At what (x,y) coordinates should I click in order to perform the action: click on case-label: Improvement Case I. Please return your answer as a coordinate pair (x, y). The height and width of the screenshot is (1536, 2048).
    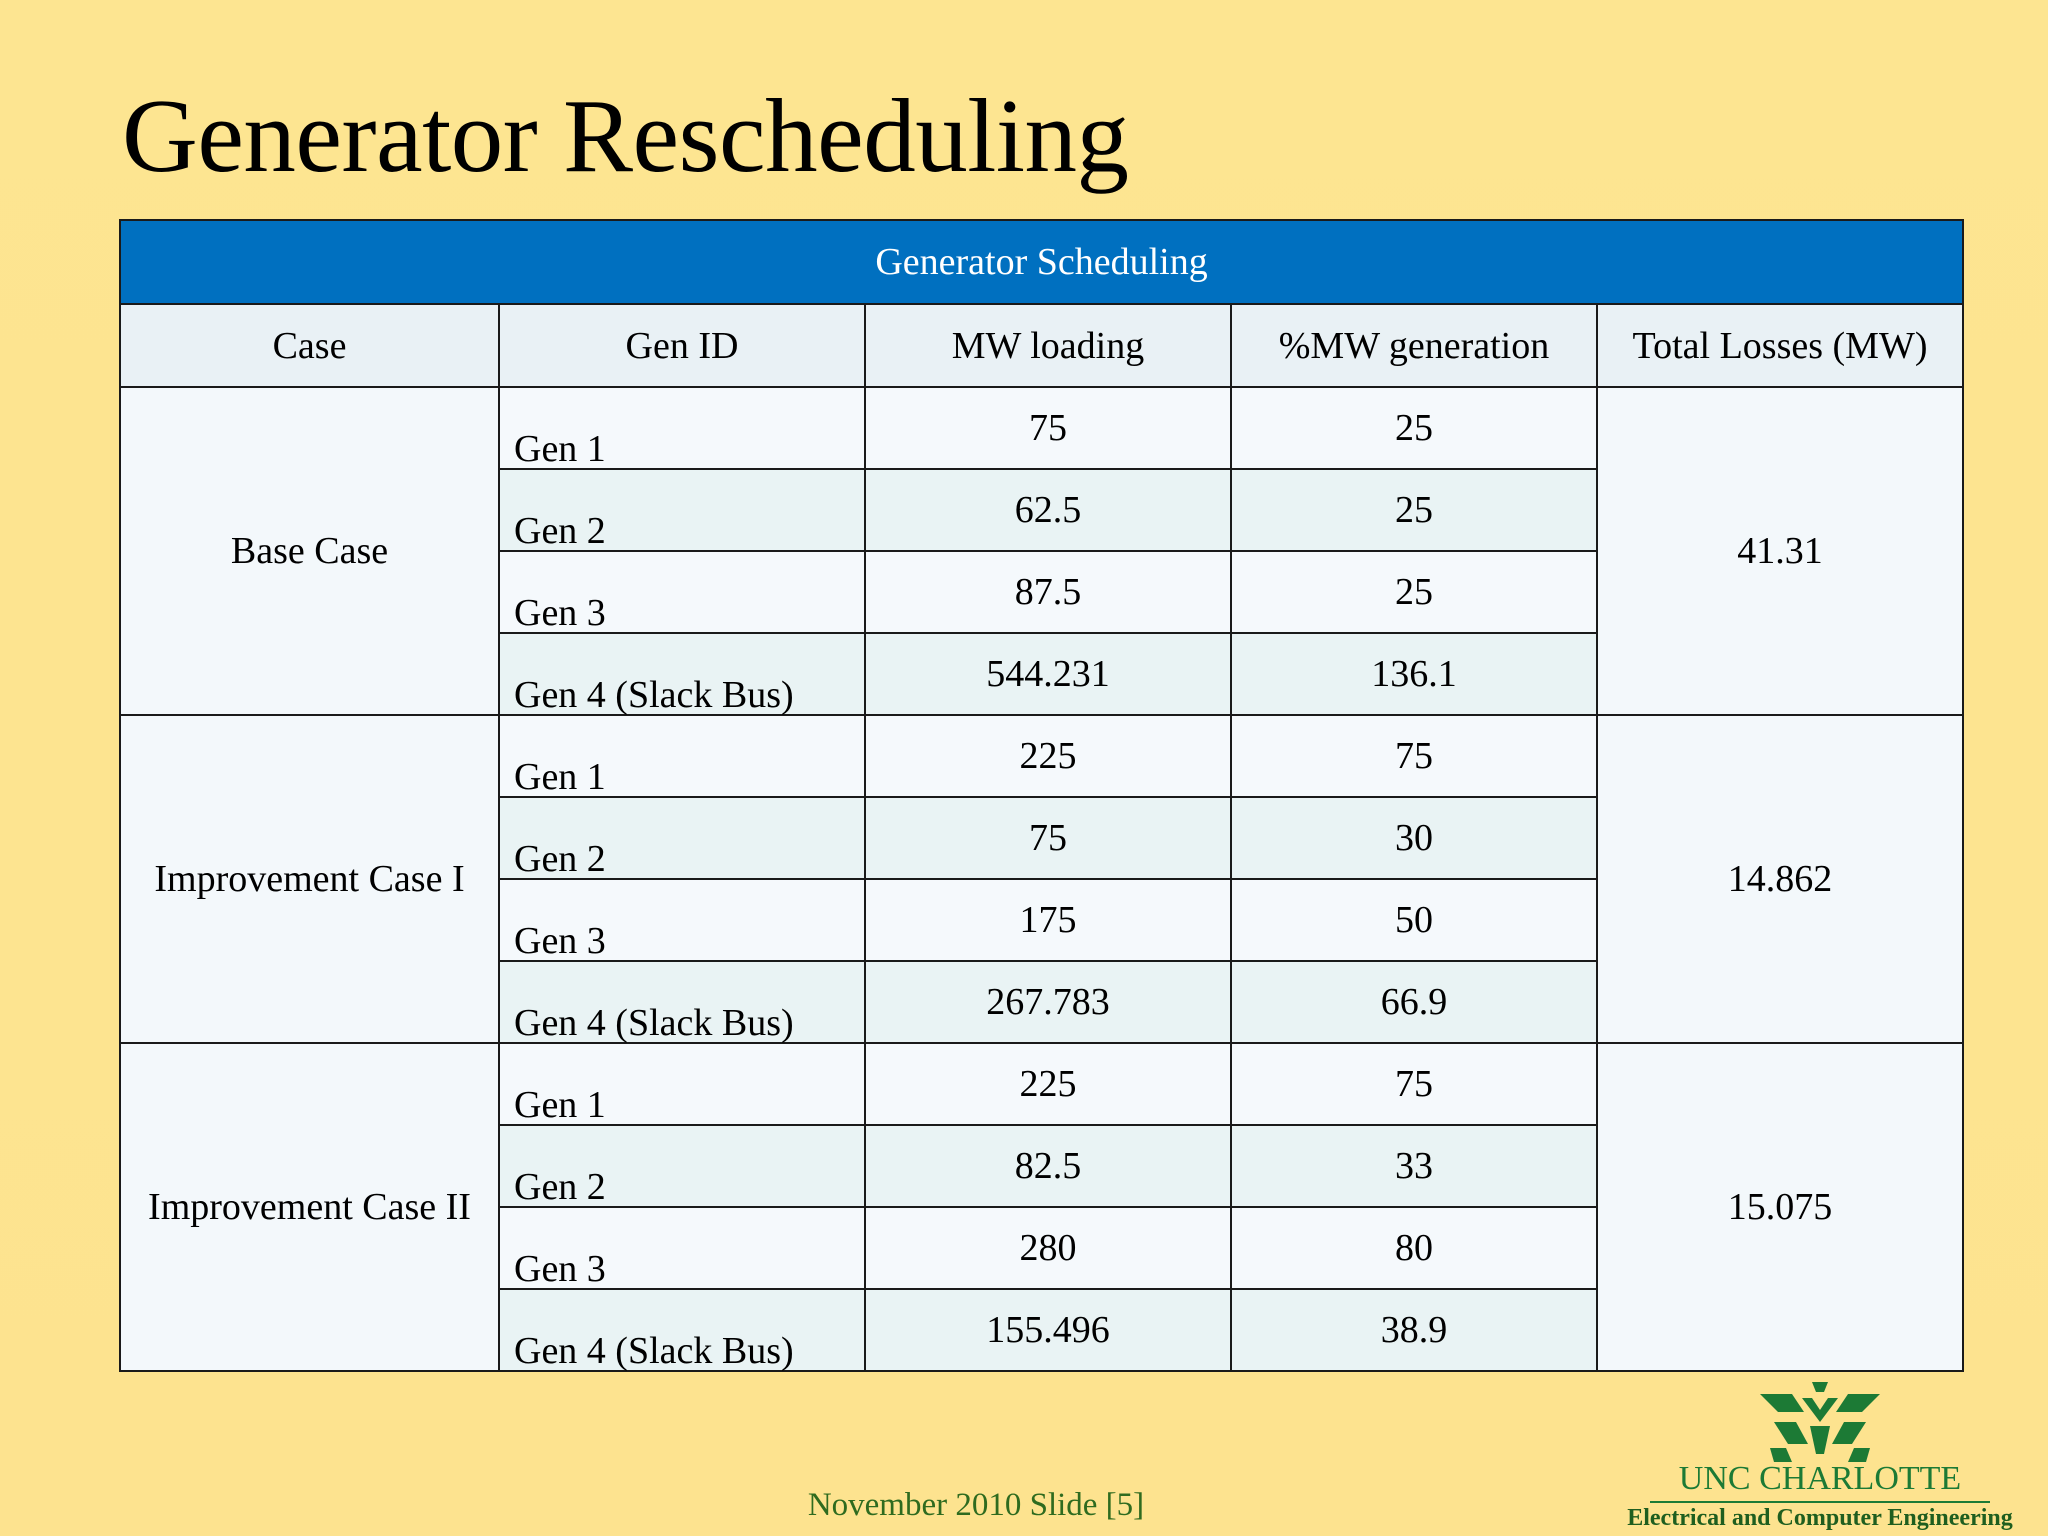
    Looking at the image, I should click on (309, 879).